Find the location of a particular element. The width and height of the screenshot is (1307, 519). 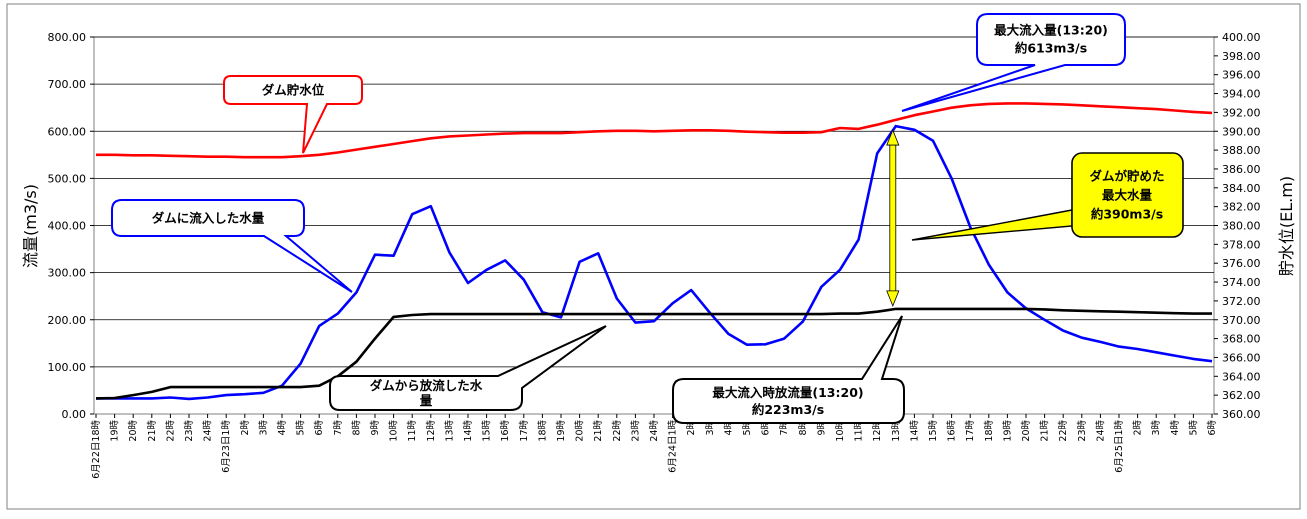

storage-arrow is located at coordinates (893, 217).